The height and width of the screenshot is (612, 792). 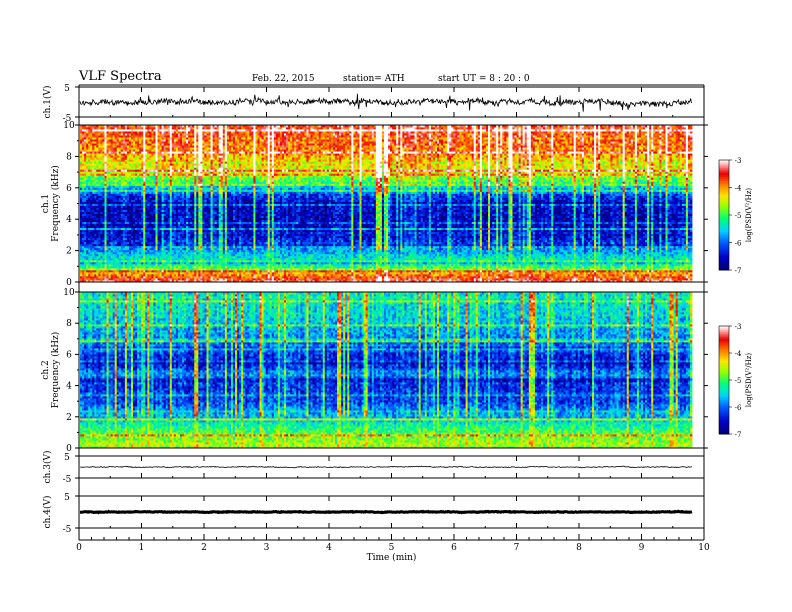 I want to click on xtick-label: 2, so click(x=204, y=548).